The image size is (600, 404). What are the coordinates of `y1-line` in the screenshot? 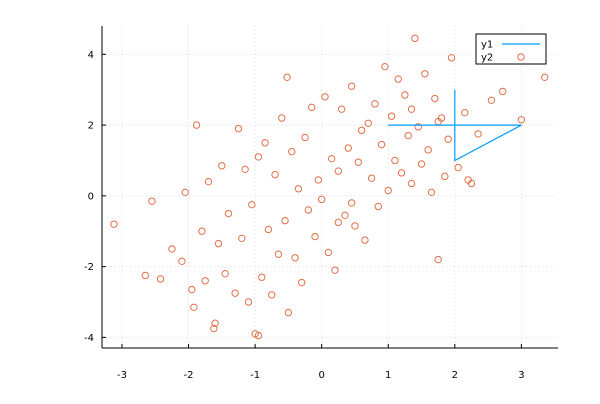 It's located at (455, 125).